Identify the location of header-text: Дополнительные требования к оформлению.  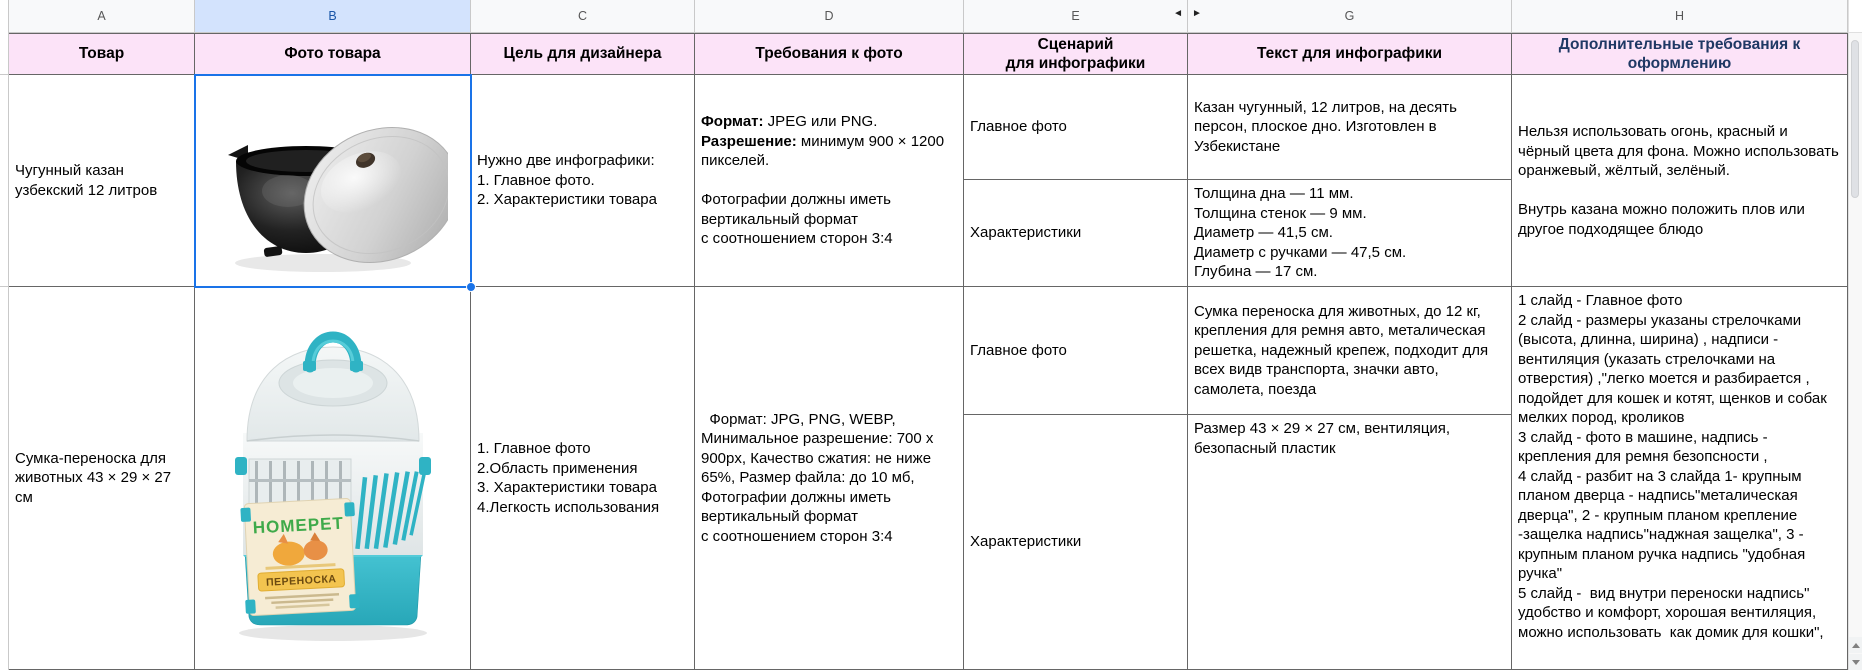
(1681, 54).